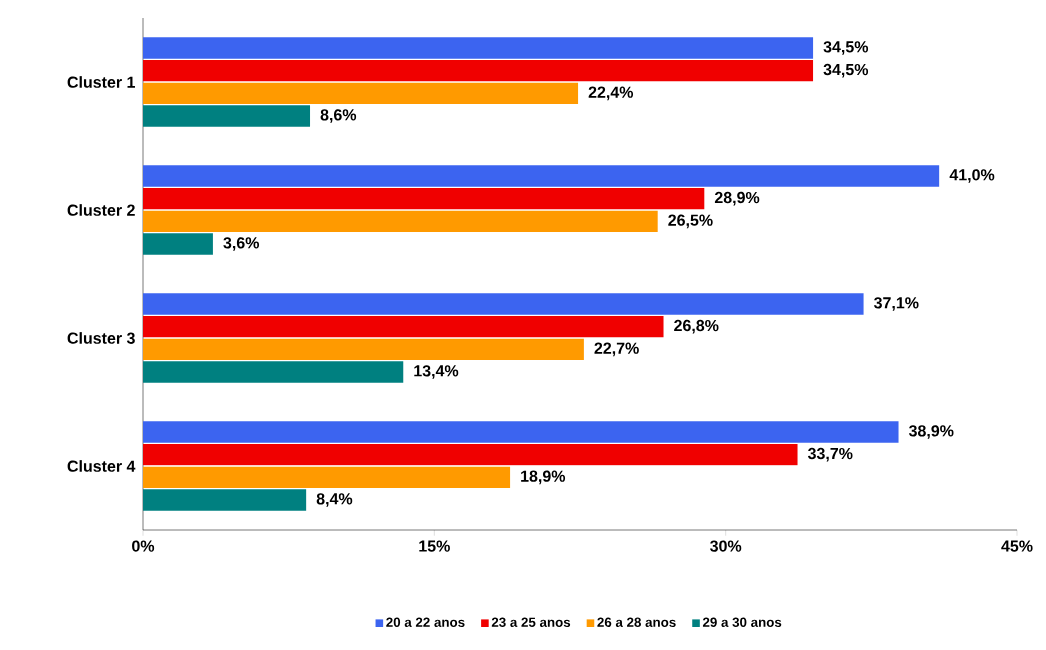 The image size is (1046, 650). I want to click on x-tick-label: 15%, so click(434, 546).